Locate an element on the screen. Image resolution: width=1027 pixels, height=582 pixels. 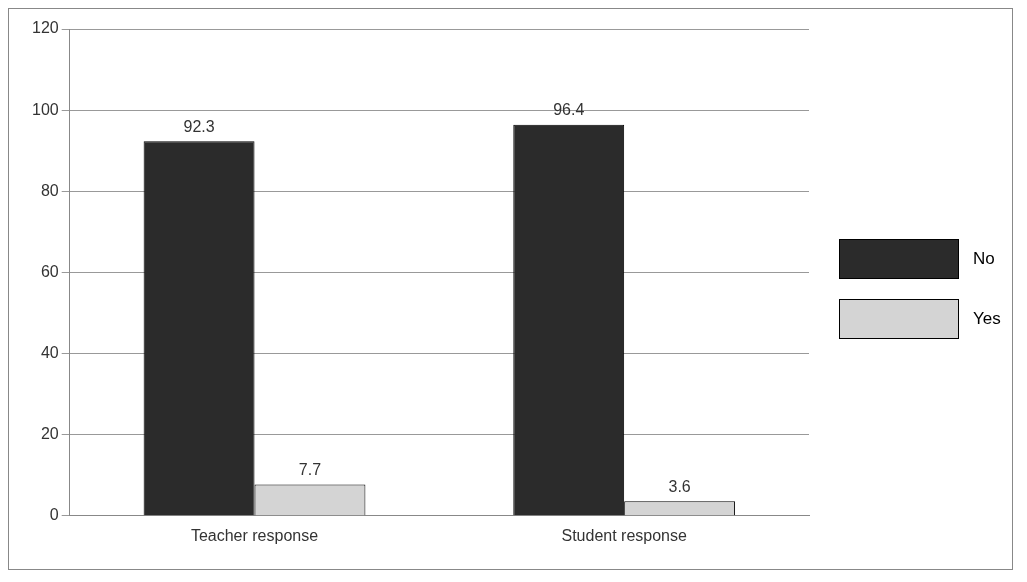
y-tick-label: 40 is located at coordinates (49, 352).